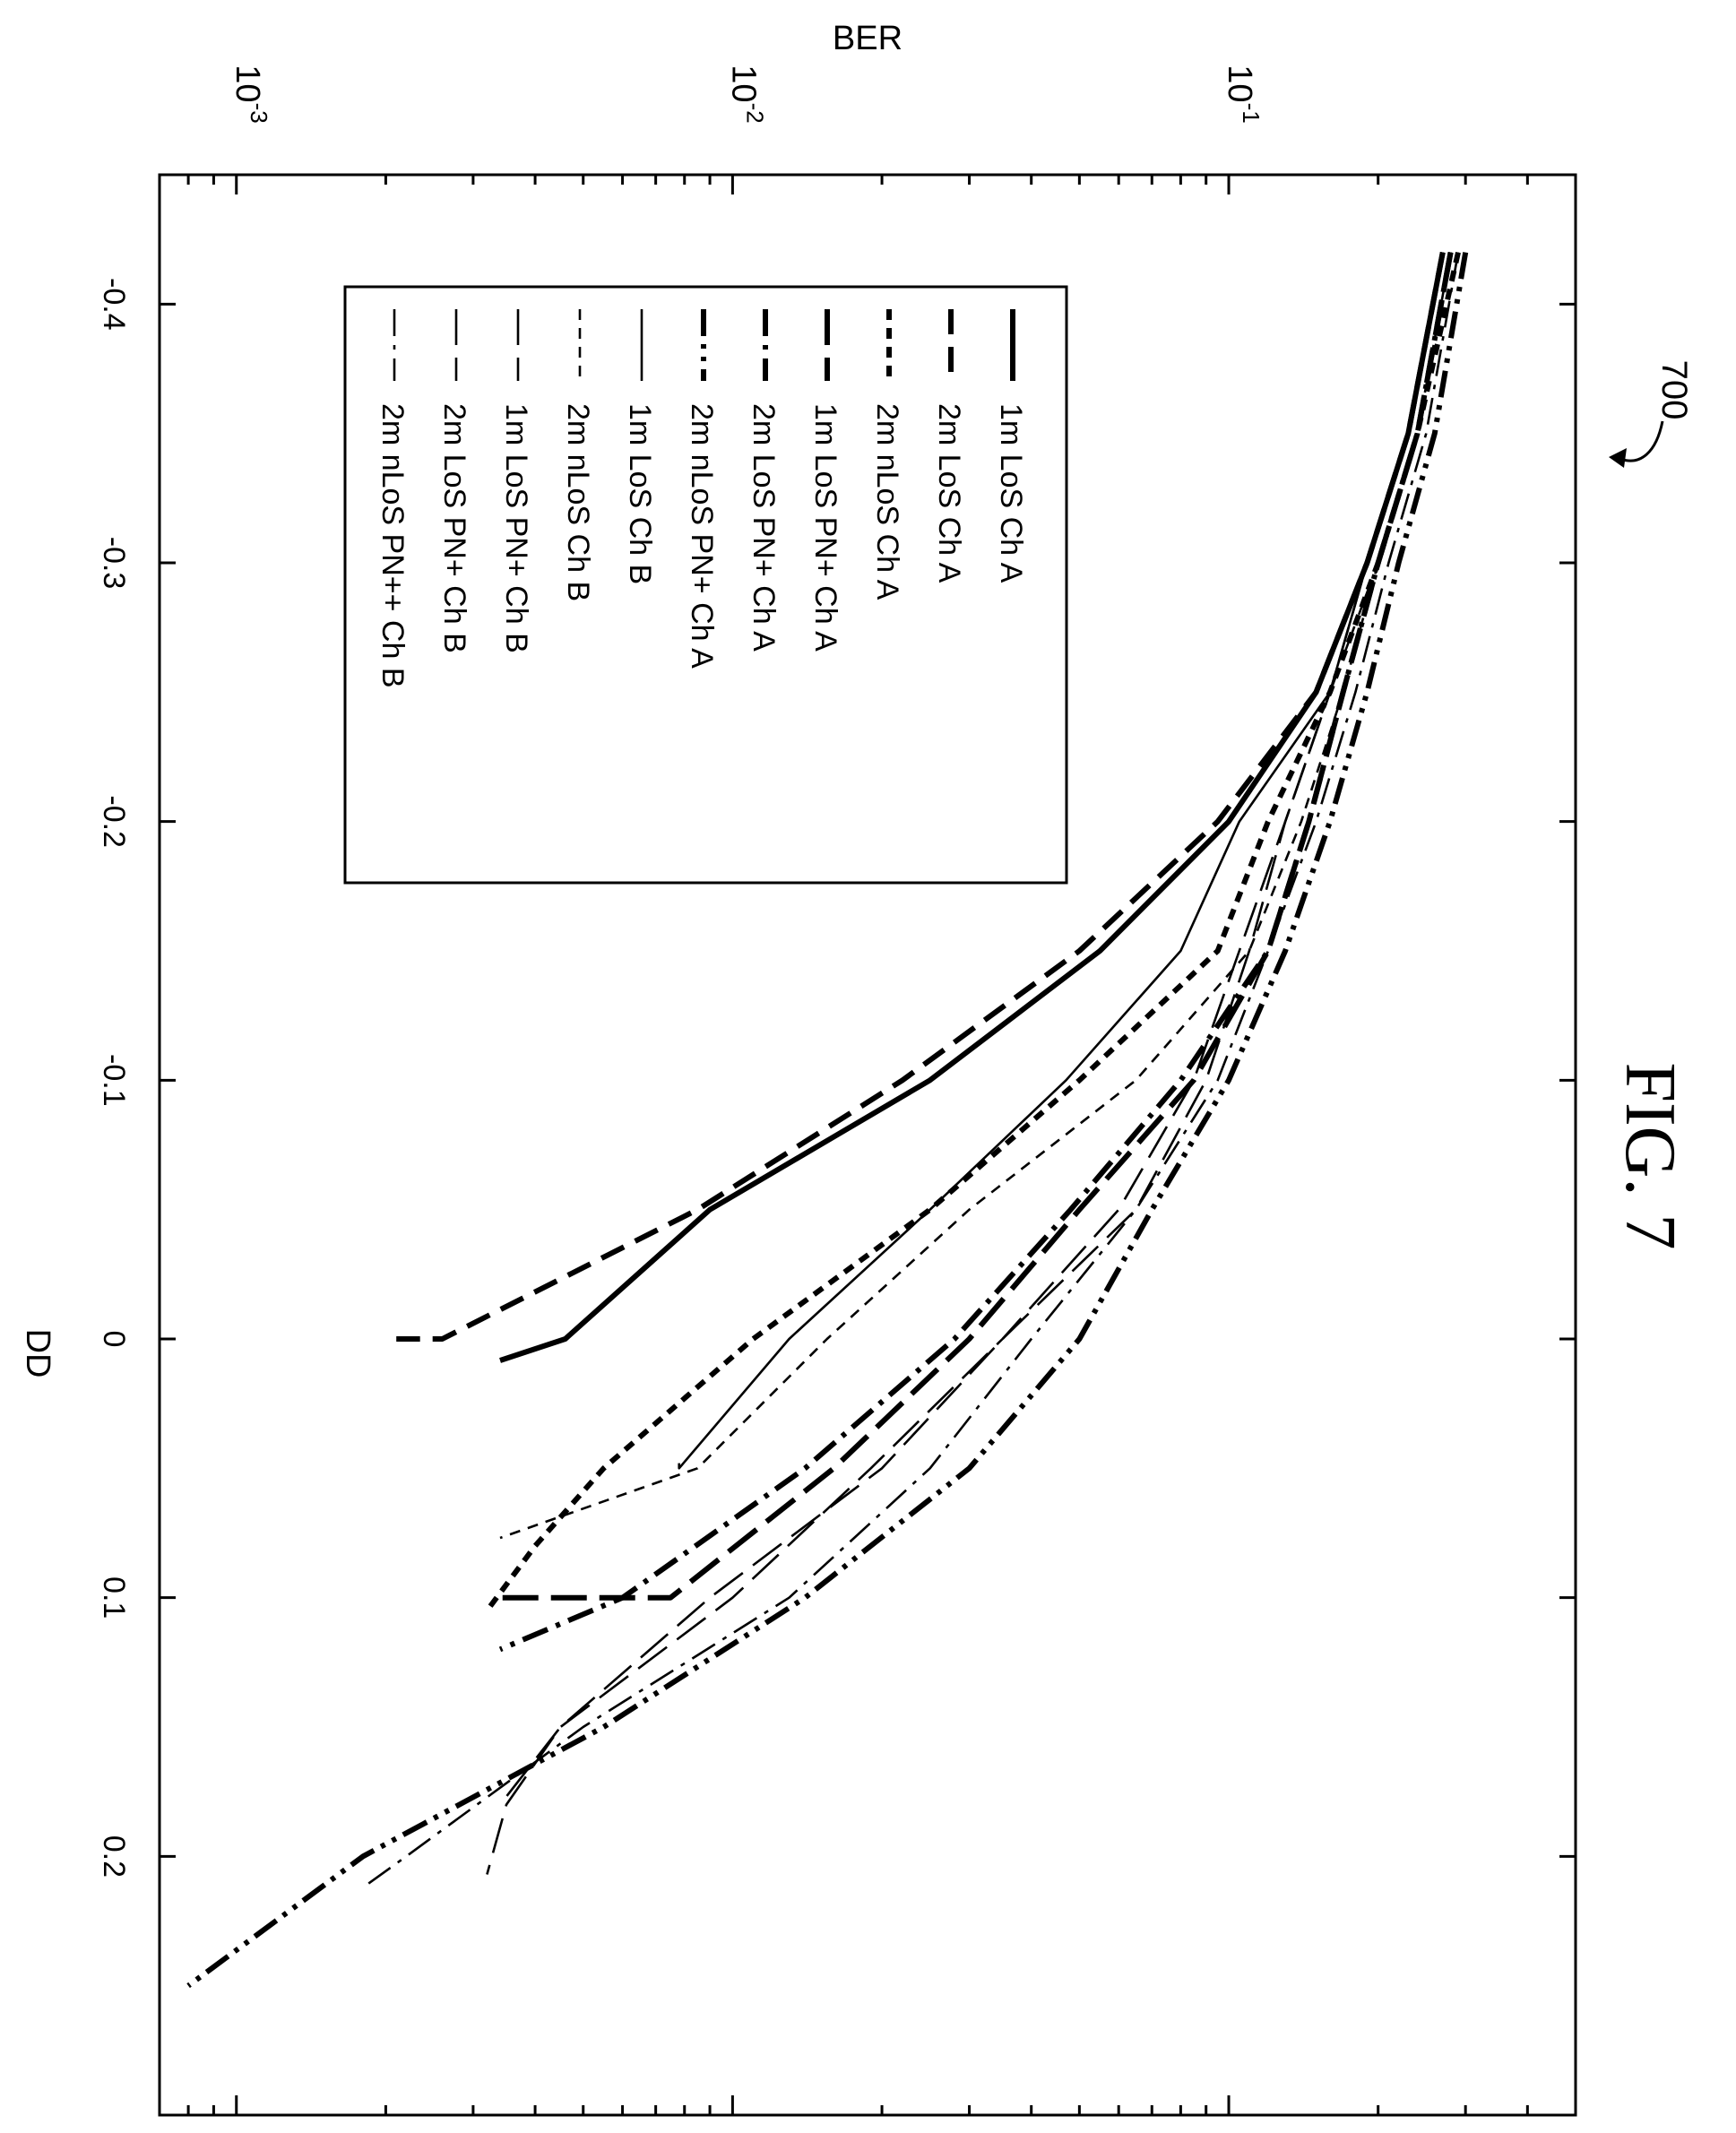 The image size is (1736, 2133). Describe the element at coordinates (1251, 113) in the screenshot. I see `y-tick-label-exponent: -1` at that location.